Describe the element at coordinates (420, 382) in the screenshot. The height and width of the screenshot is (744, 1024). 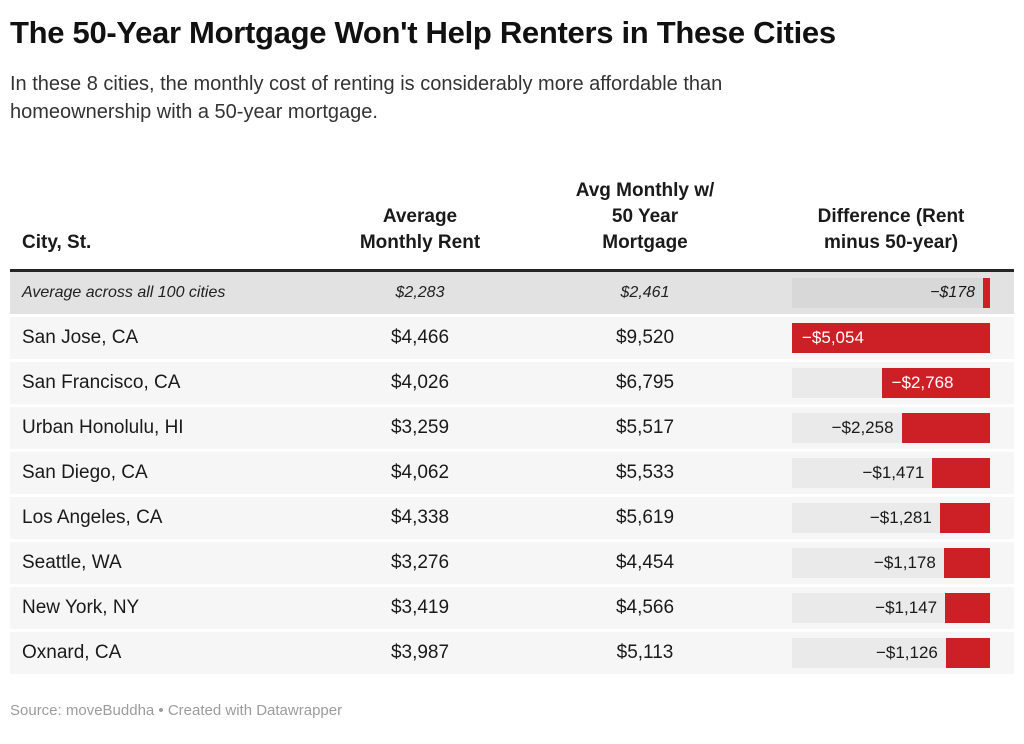
I see `rent-cell: $4,026` at that location.